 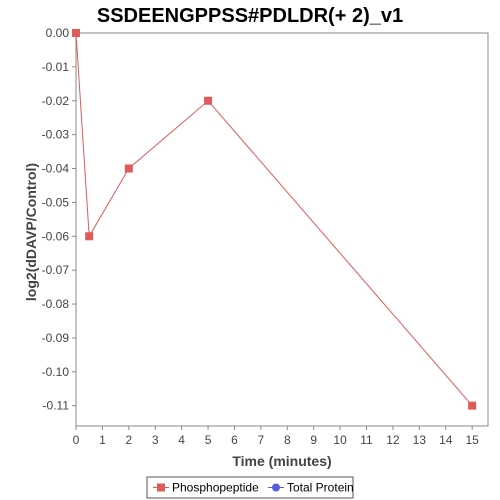 I want to click on y-tick-label: -0.08, so click(x=56, y=304).